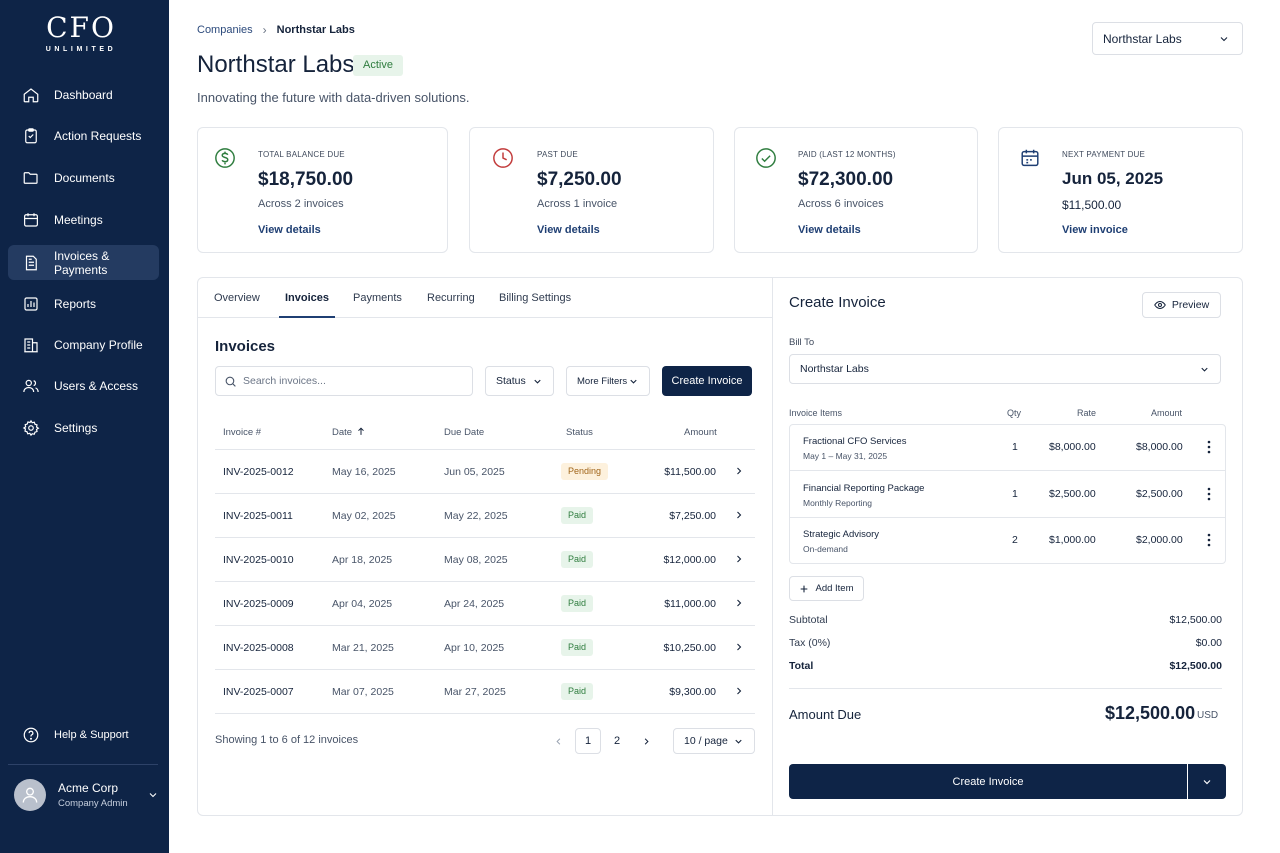 The width and height of the screenshot is (1280, 853). What do you see at coordinates (362, 604) in the screenshot?
I see `invoice-date: Apr 04, 2025` at bounding box center [362, 604].